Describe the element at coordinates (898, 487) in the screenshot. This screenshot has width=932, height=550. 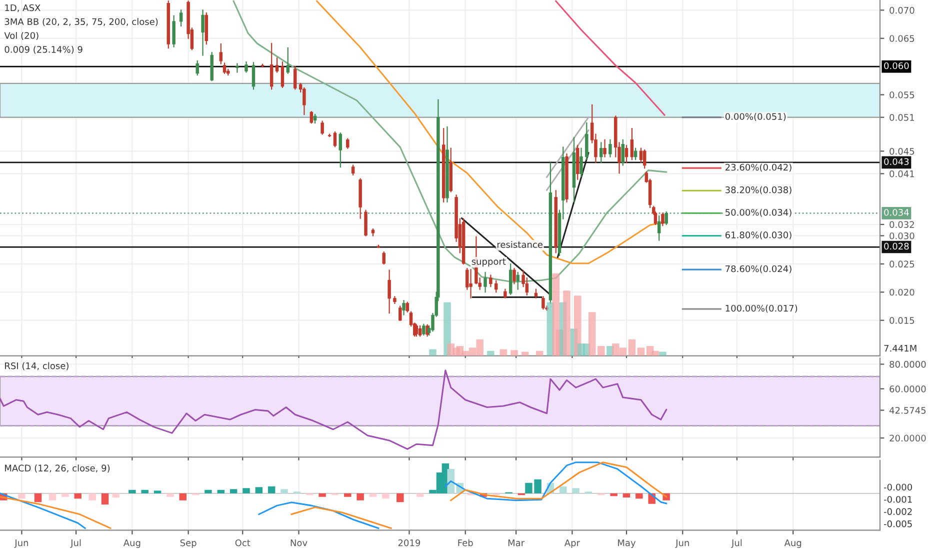
I see `text: -0.000` at that location.